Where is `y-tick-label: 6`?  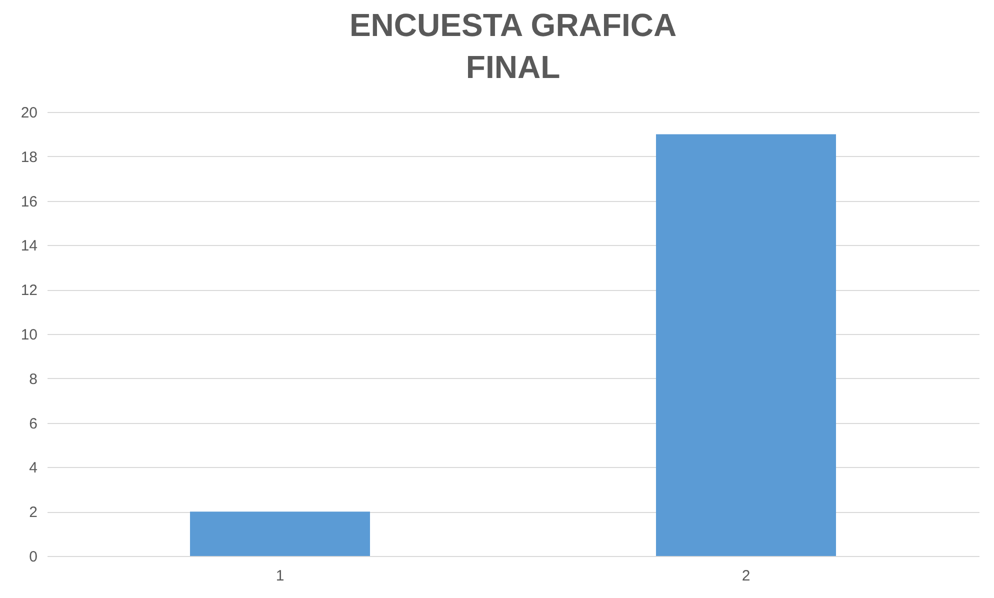
y-tick-label: 6 is located at coordinates (33, 423).